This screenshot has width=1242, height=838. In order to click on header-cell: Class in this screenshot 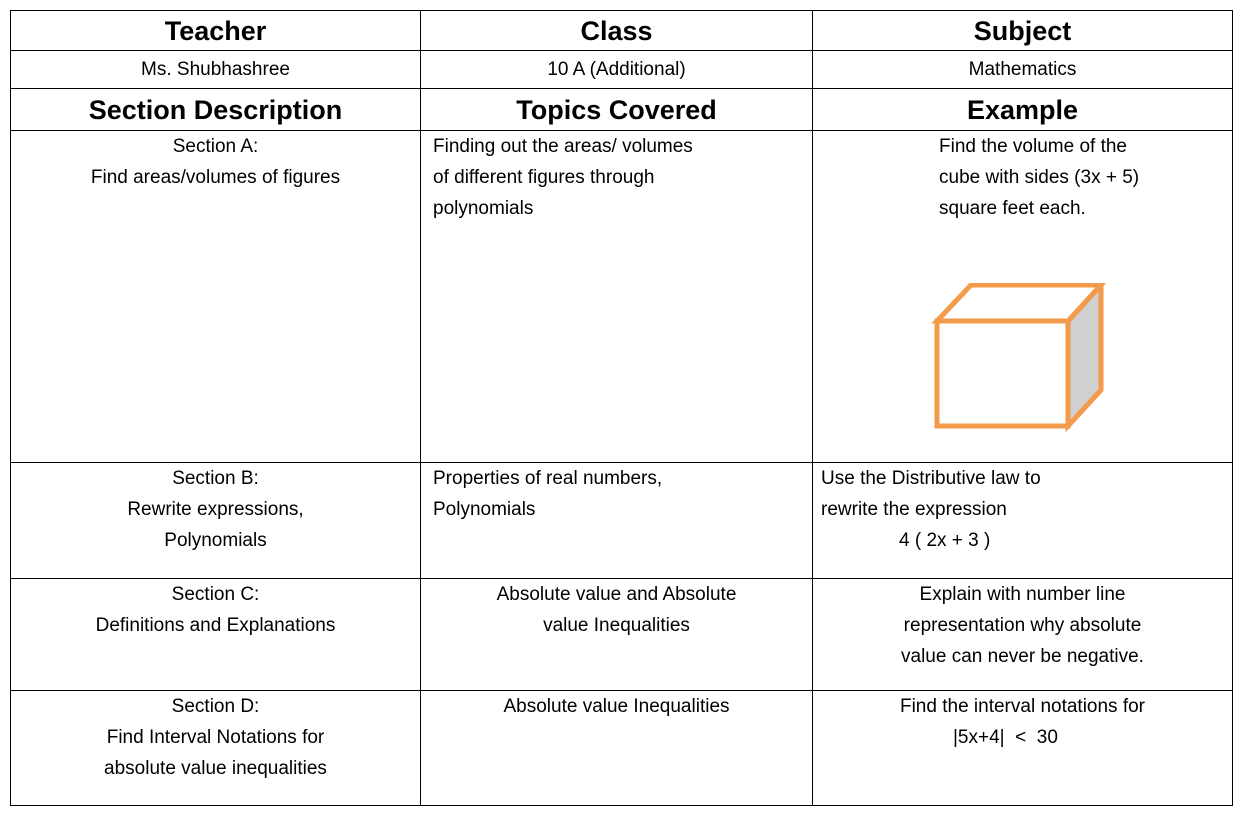, I will do `click(616, 30)`.